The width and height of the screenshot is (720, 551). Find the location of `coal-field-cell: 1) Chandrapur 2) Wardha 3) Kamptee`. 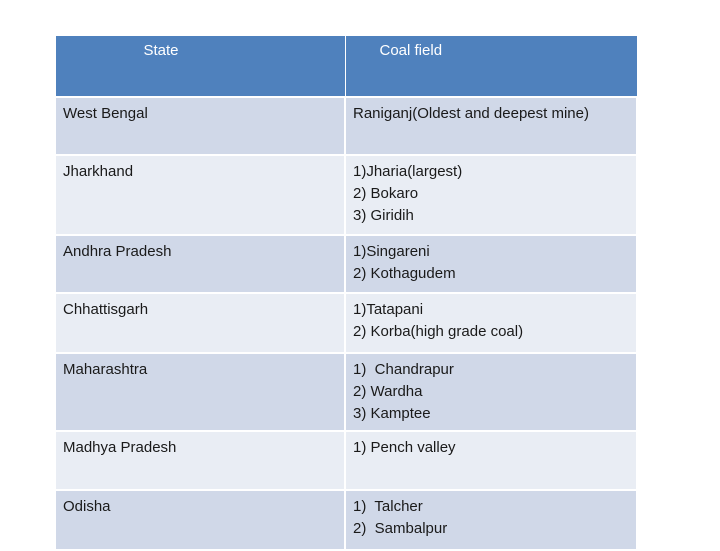

coal-field-cell: 1) Chandrapur 2) Wardha 3) Kamptee is located at coordinates (491, 392).